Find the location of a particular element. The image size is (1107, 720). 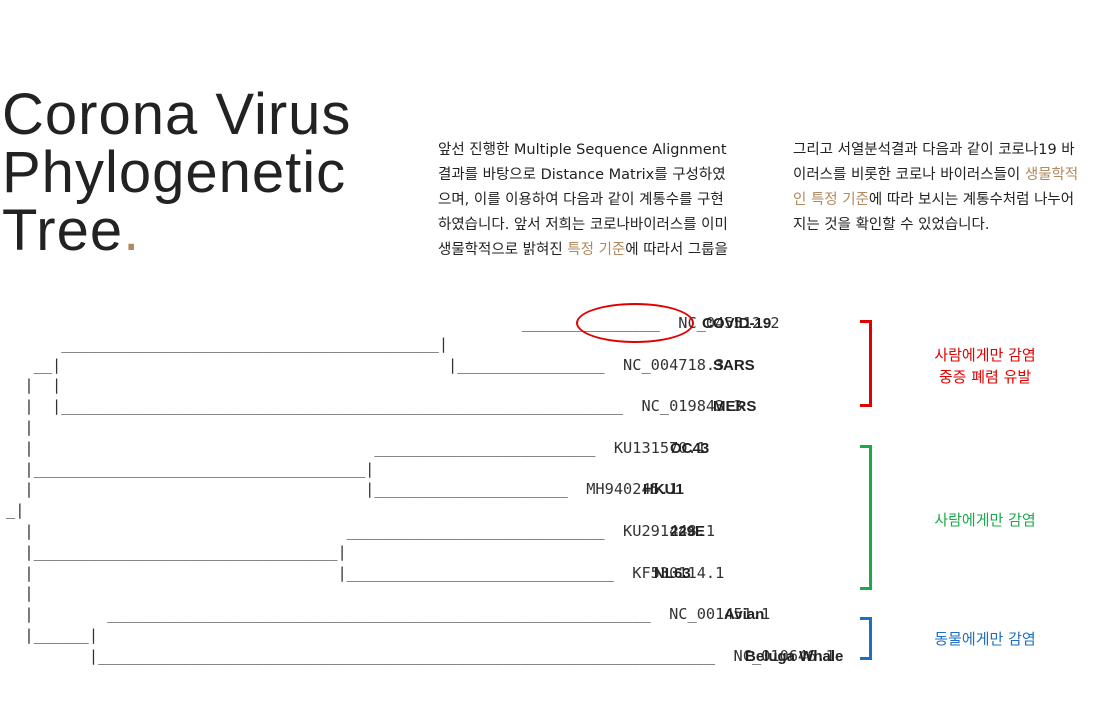

para1-line: 하였습니다. 앞서 저희는 코로나바이러스를 이미 is located at coordinates (603, 225).